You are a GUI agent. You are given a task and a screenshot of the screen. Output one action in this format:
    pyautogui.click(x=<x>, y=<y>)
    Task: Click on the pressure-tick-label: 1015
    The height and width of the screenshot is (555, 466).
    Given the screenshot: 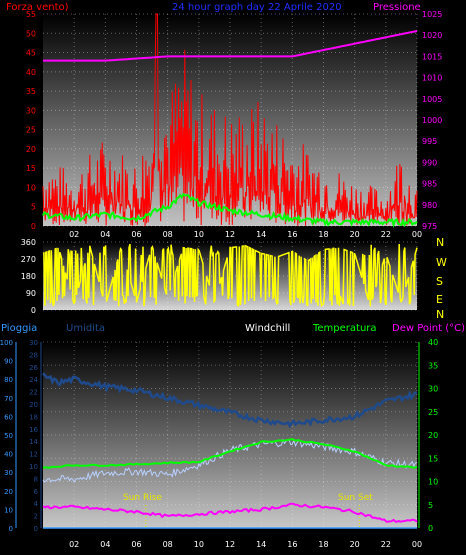 What is the action you would take?
    pyautogui.click(x=432, y=56)
    